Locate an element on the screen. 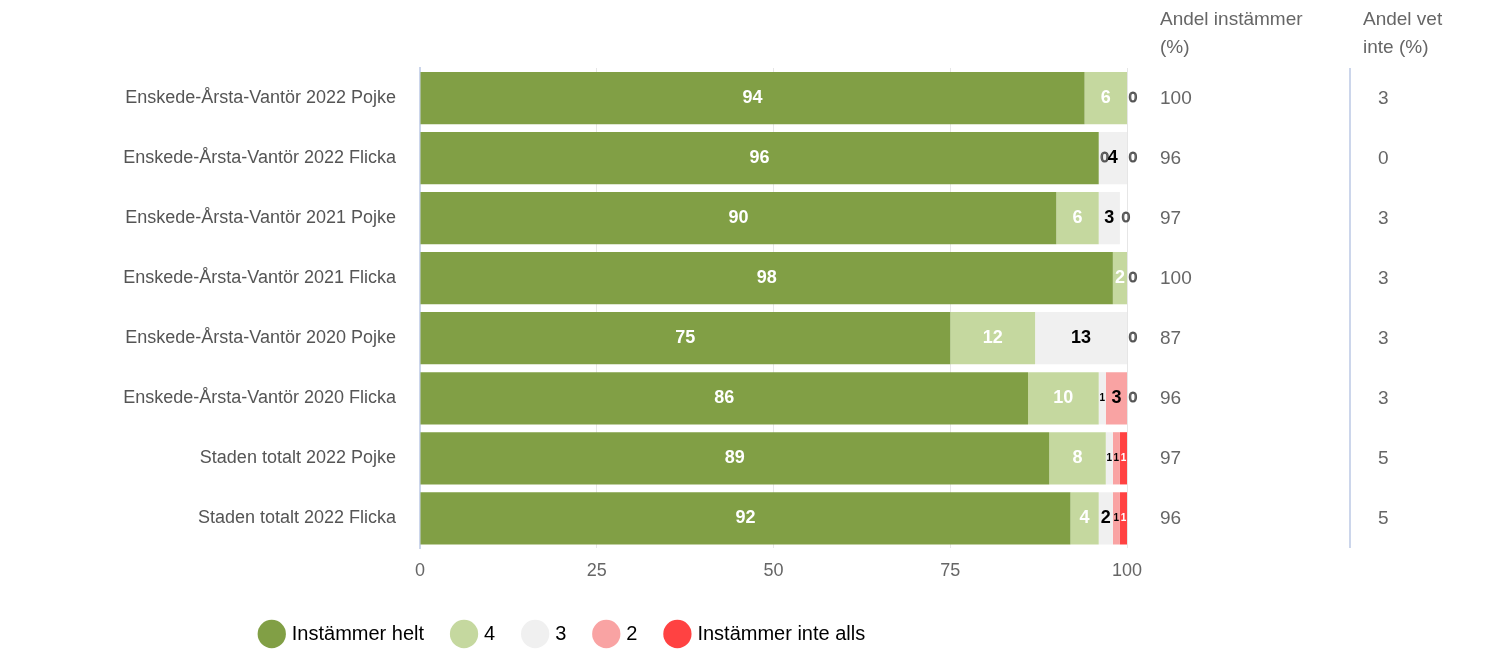  data-label: 8 is located at coordinates (1077, 457).